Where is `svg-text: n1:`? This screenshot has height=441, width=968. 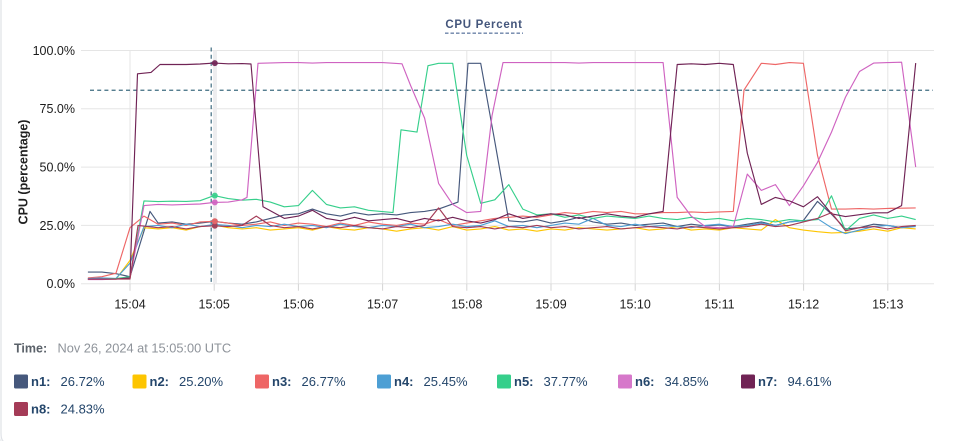 svg-text: n1: is located at coordinates (41, 381).